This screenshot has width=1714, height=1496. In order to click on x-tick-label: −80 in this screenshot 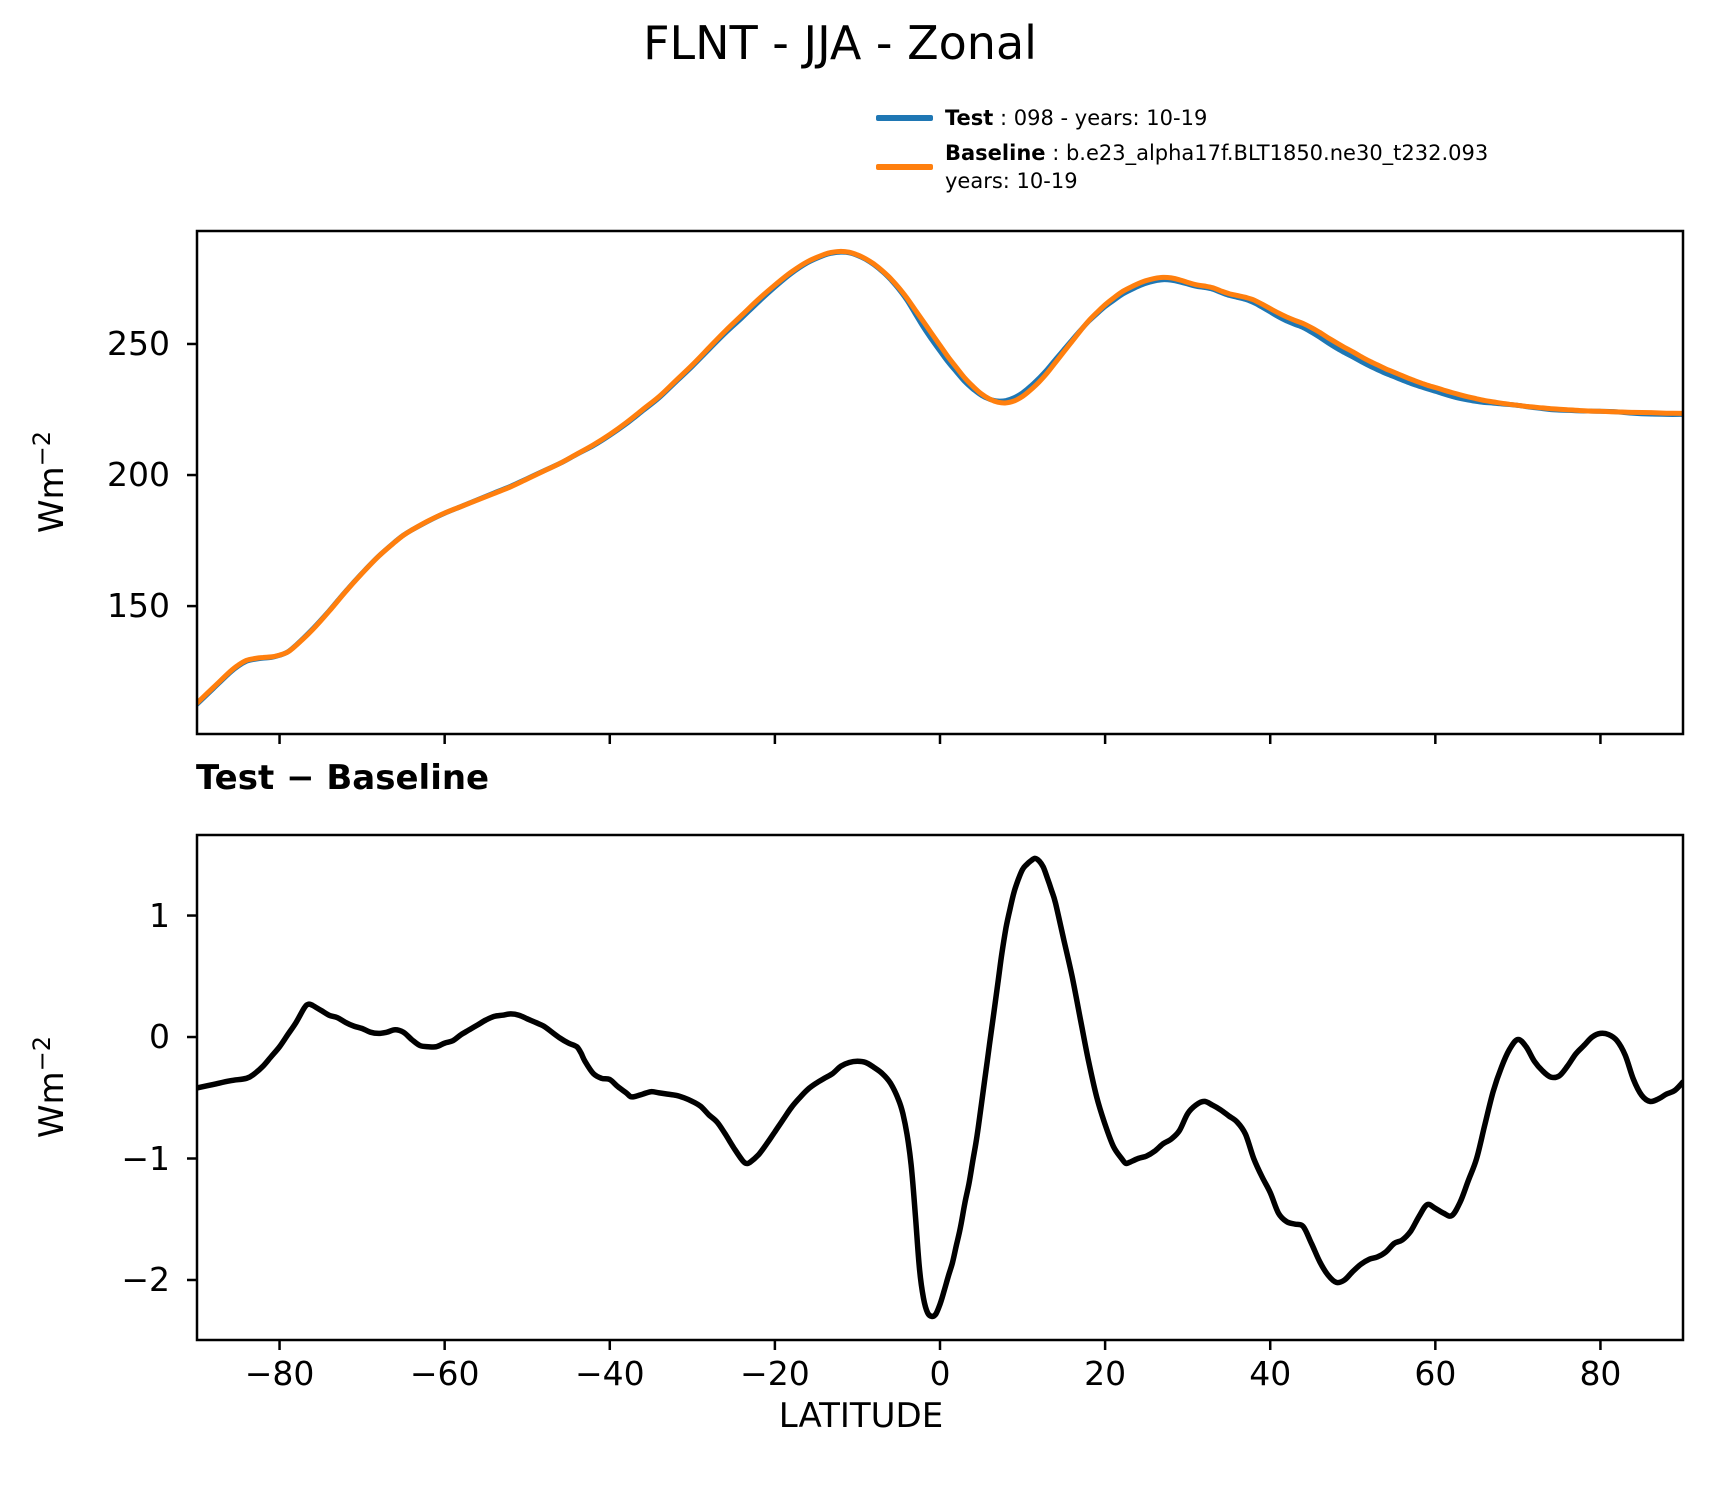, I will do `click(279, 1373)`.